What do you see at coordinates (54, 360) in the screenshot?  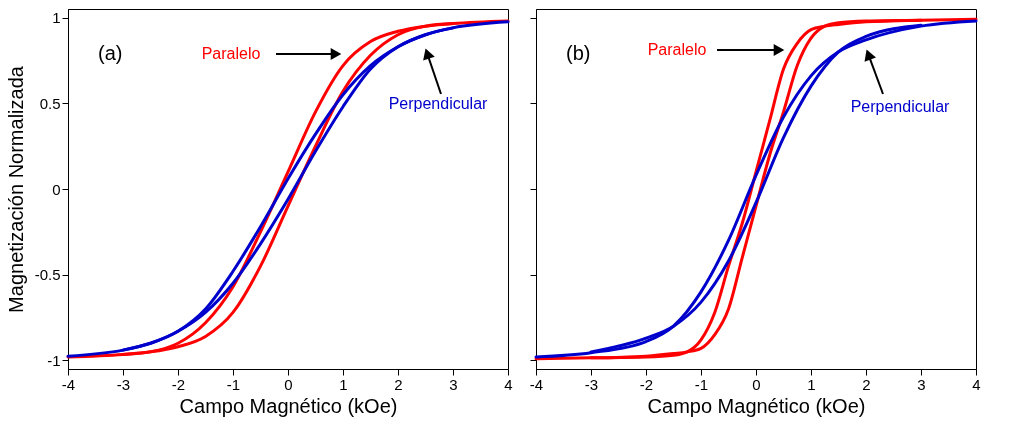 I see `y-tick-label: -1` at bounding box center [54, 360].